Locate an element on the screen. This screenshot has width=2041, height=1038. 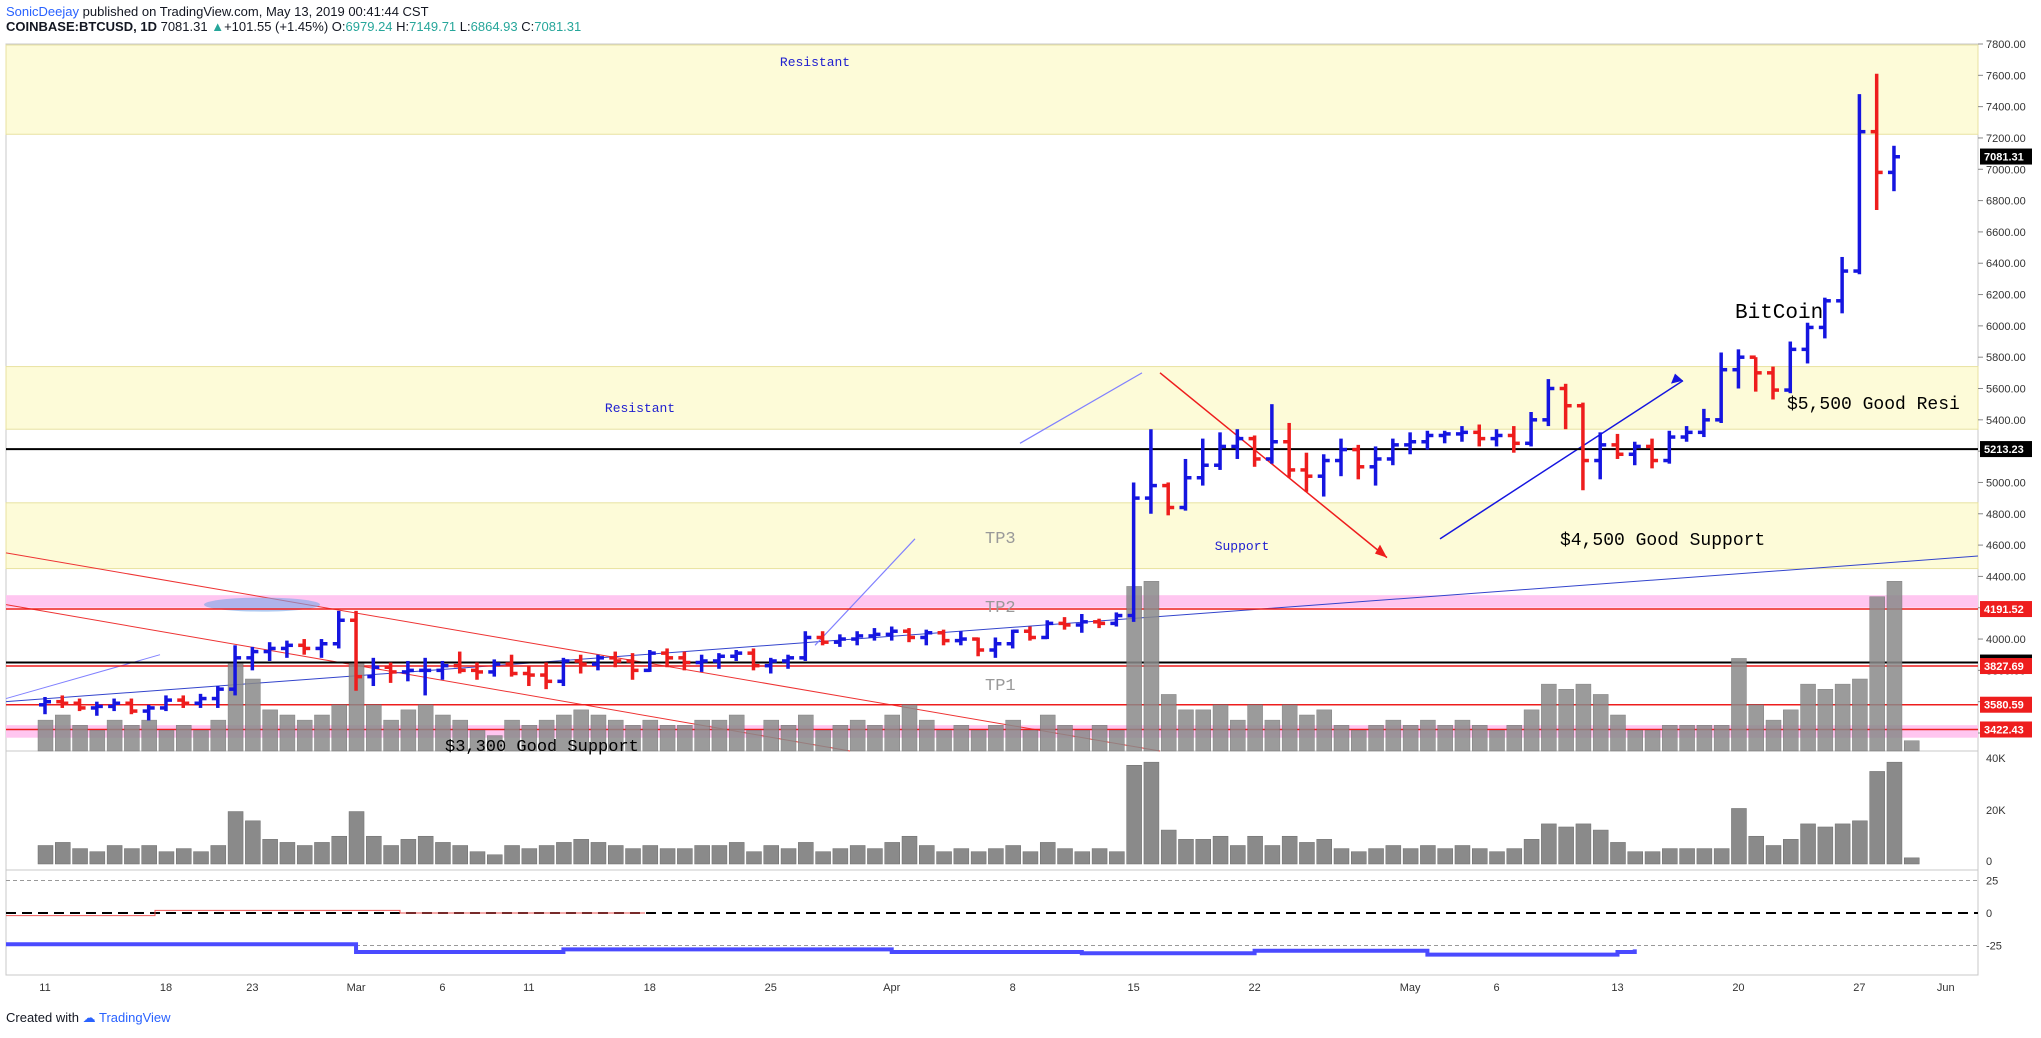
price-label-text: 7081.31 is located at coordinates (2004, 158).